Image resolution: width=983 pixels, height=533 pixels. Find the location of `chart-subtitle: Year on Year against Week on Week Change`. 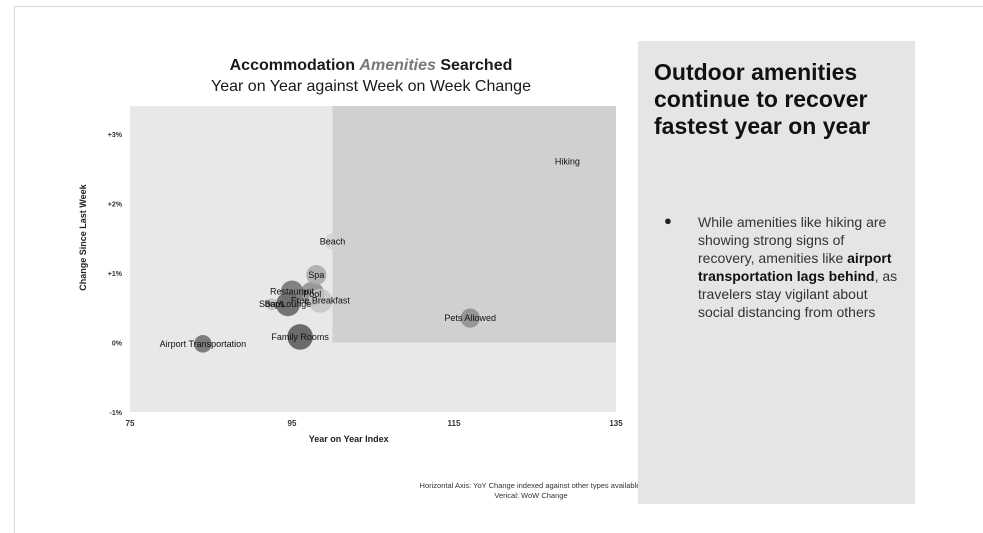

chart-subtitle: Year on Year against Week on Week Change is located at coordinates (371, 86).